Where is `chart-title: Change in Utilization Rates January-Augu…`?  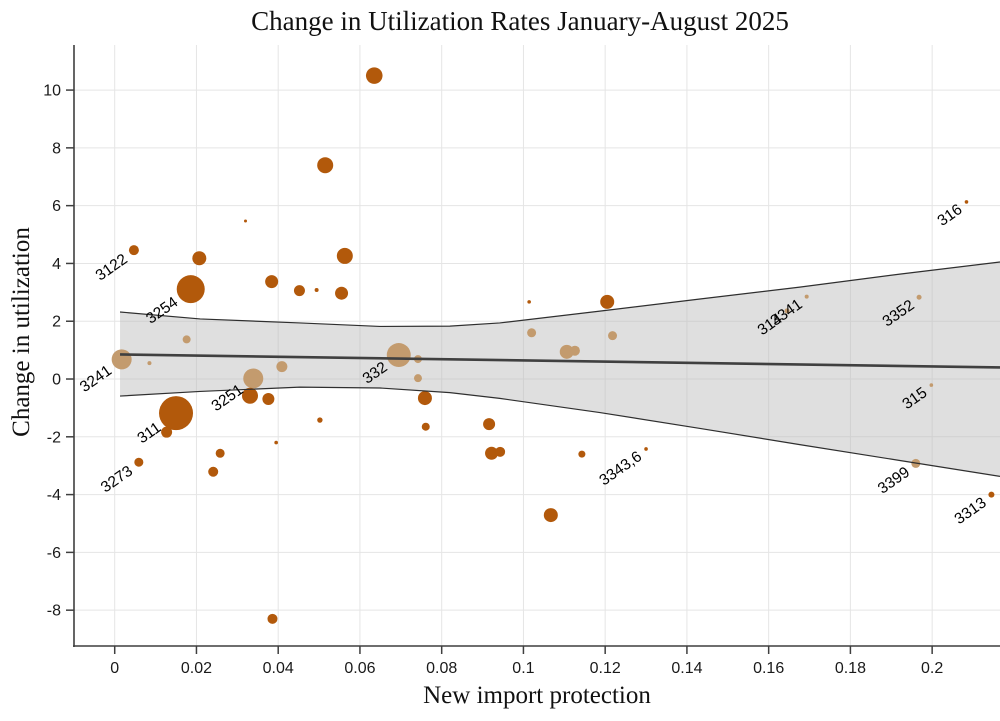 chart-title: Change in Utilization Rates January-Augu… is located at coordinates (520, 21).